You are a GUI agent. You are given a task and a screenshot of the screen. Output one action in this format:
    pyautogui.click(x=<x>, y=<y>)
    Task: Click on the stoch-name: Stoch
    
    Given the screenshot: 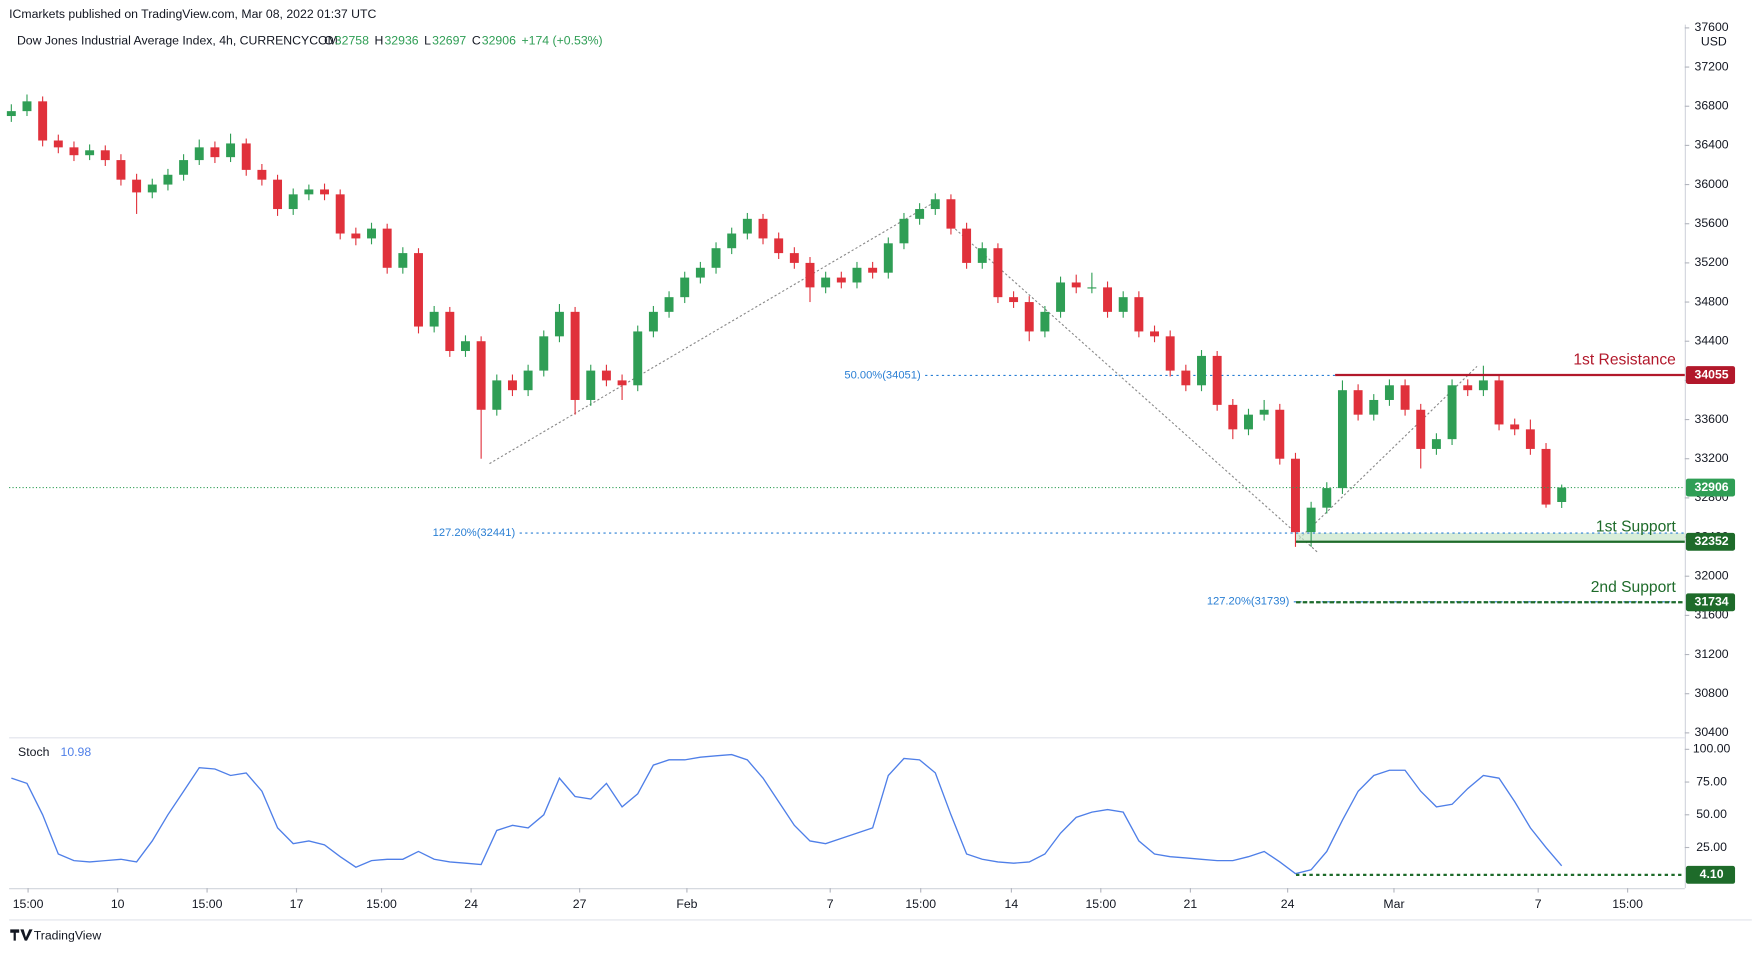 What is the action you would take?
    pyautogui.click(x=34, y=752)
    